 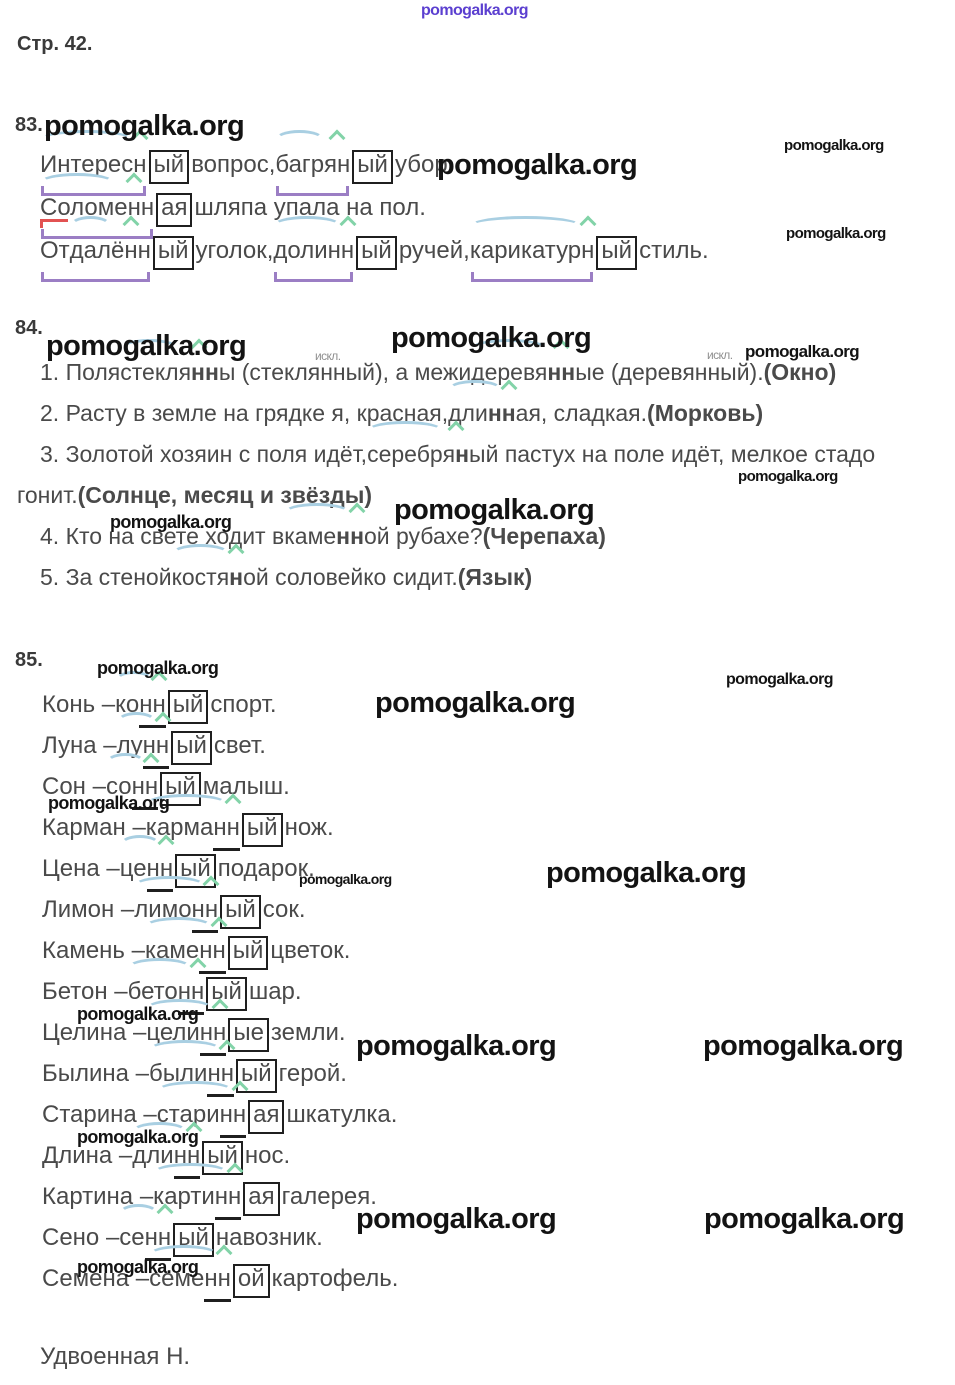 What do you see at coordinates (310, 536) in the screenshot?
I see `text-segment: каме` at bounding box center [310, 536].